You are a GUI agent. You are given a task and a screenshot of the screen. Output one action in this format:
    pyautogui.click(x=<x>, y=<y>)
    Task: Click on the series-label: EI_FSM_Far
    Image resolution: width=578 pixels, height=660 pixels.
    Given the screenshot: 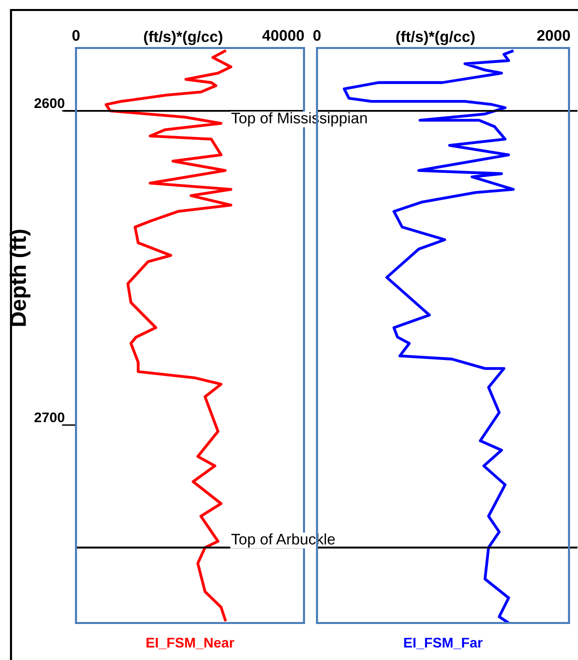 What is the action you would take?
    pyautogui.click(x=443, y=644)
    